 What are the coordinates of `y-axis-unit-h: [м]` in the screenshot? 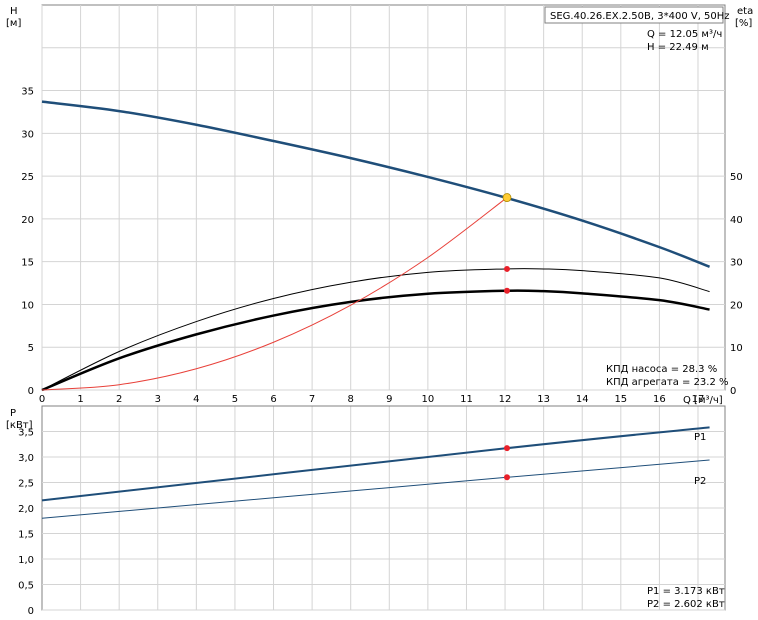 It's located at (13, 23).